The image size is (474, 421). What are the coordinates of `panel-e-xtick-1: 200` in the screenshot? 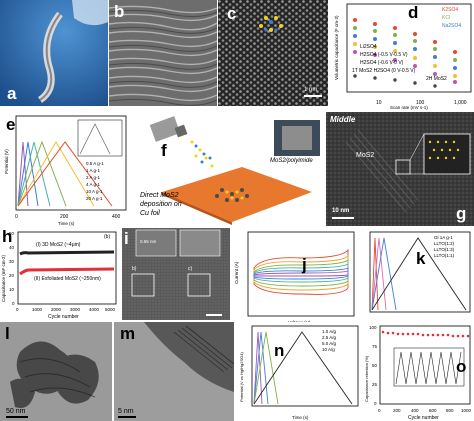 It's located at (64, 217).